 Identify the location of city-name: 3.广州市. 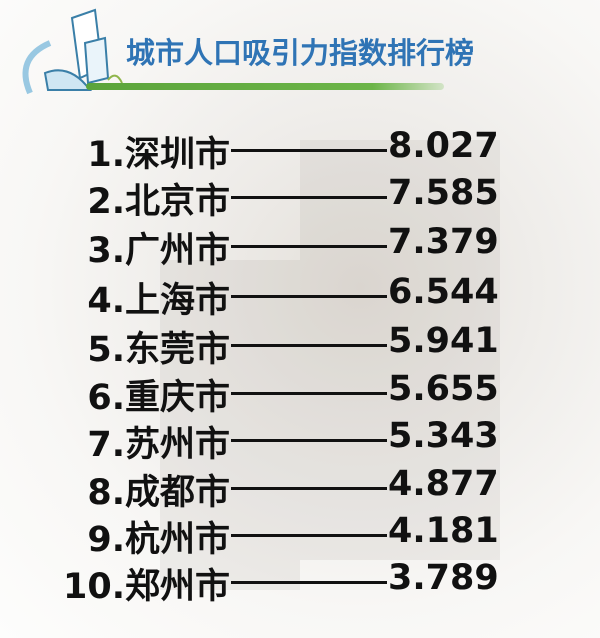
(158, 251).